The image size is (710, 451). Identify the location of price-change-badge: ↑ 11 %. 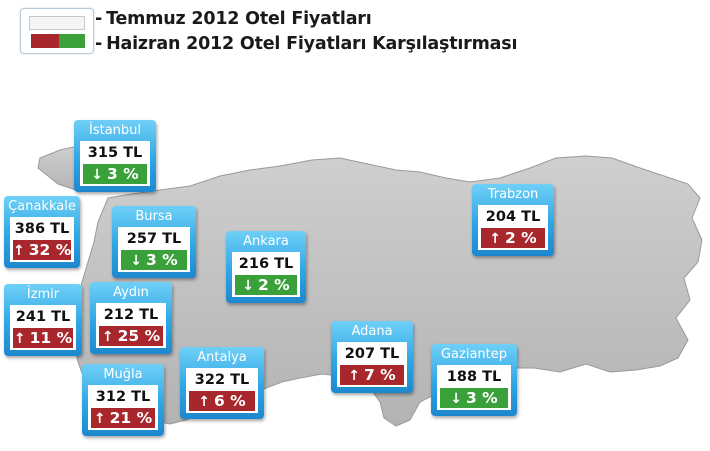
(43, 338).